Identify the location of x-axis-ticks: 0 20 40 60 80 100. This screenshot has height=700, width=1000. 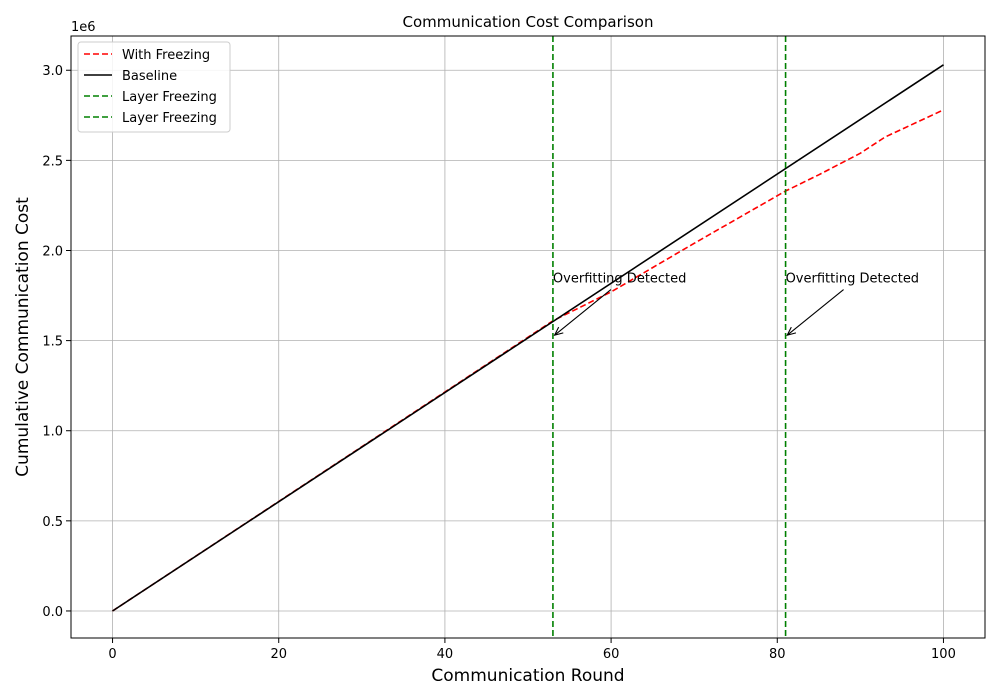
(532, 650).